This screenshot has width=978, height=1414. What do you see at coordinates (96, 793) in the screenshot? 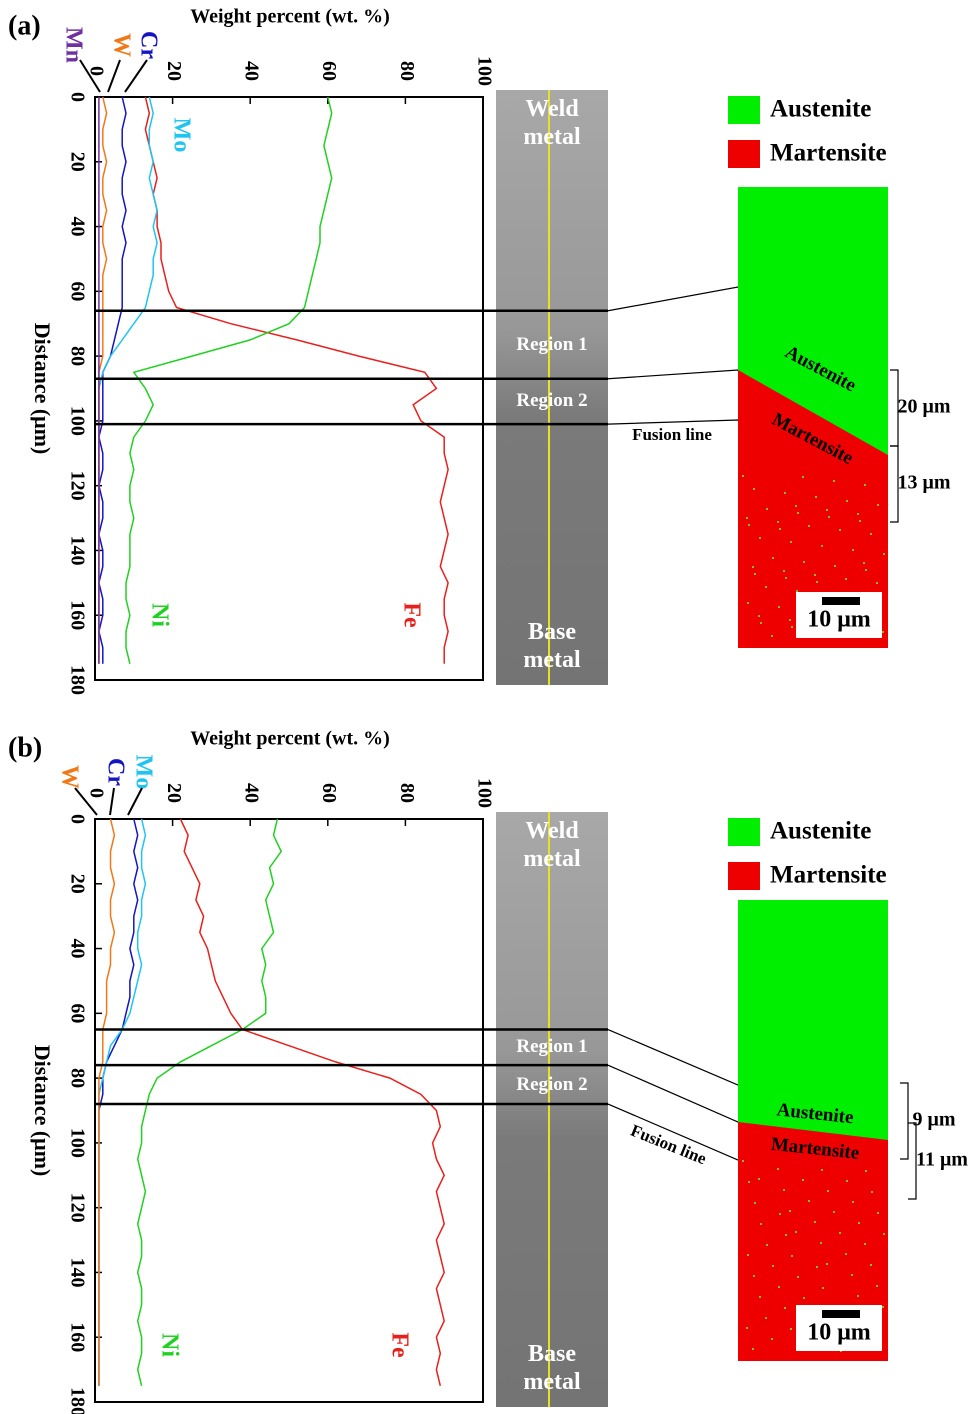
I see `x-tick-label: 0` at bounding box center [96, 793].